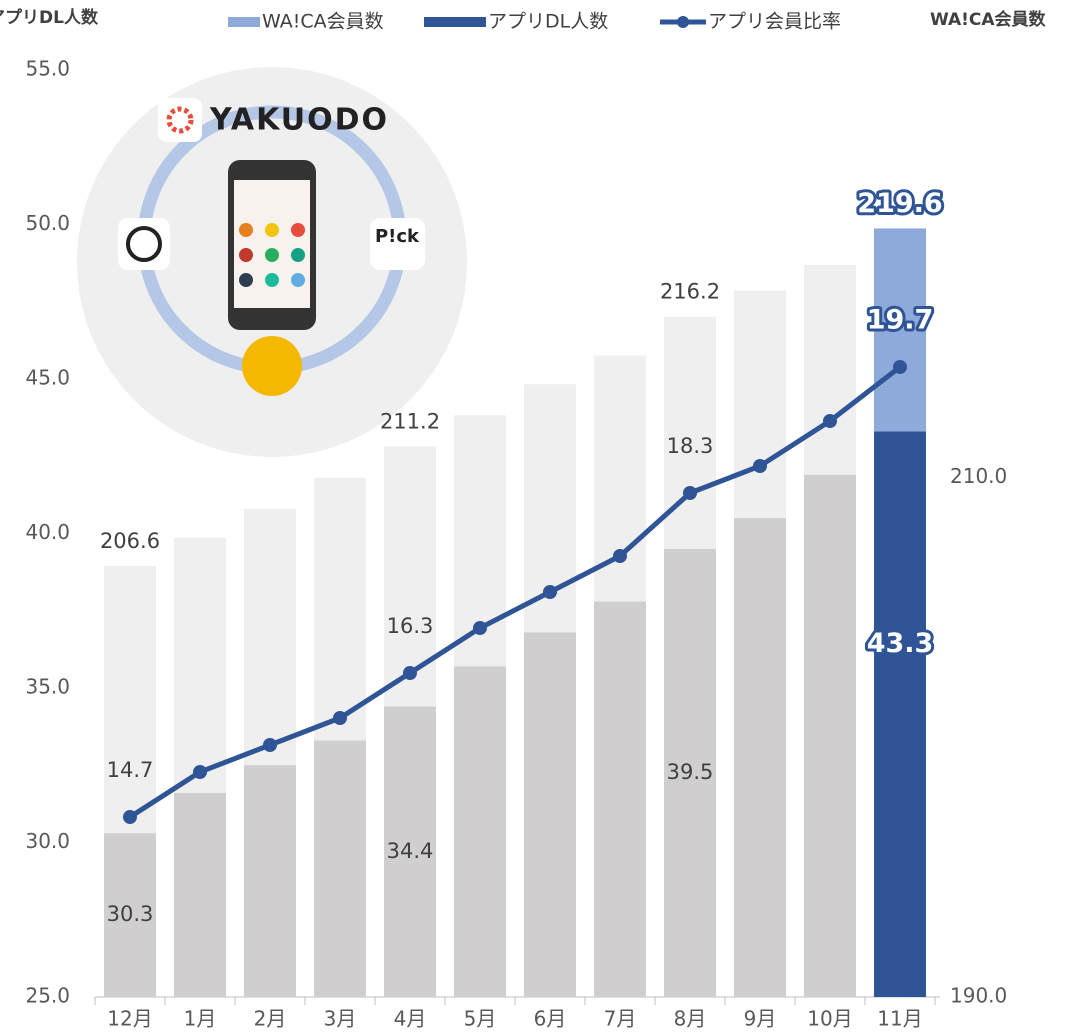 The width and height of the screenshot is (1066, 1034). What do you see at coordinates (340, 1019) in the screenshot?
I see `x-tick-label: 3月` at bounding box center [340, 1019].